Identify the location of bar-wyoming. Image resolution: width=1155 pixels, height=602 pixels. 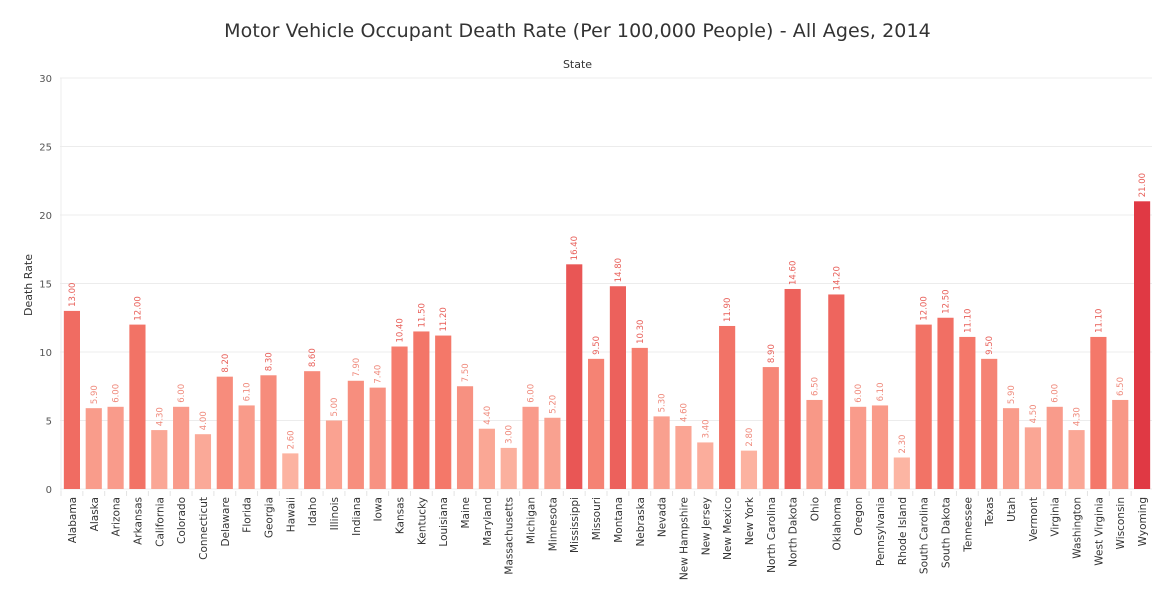
(1142, 345).